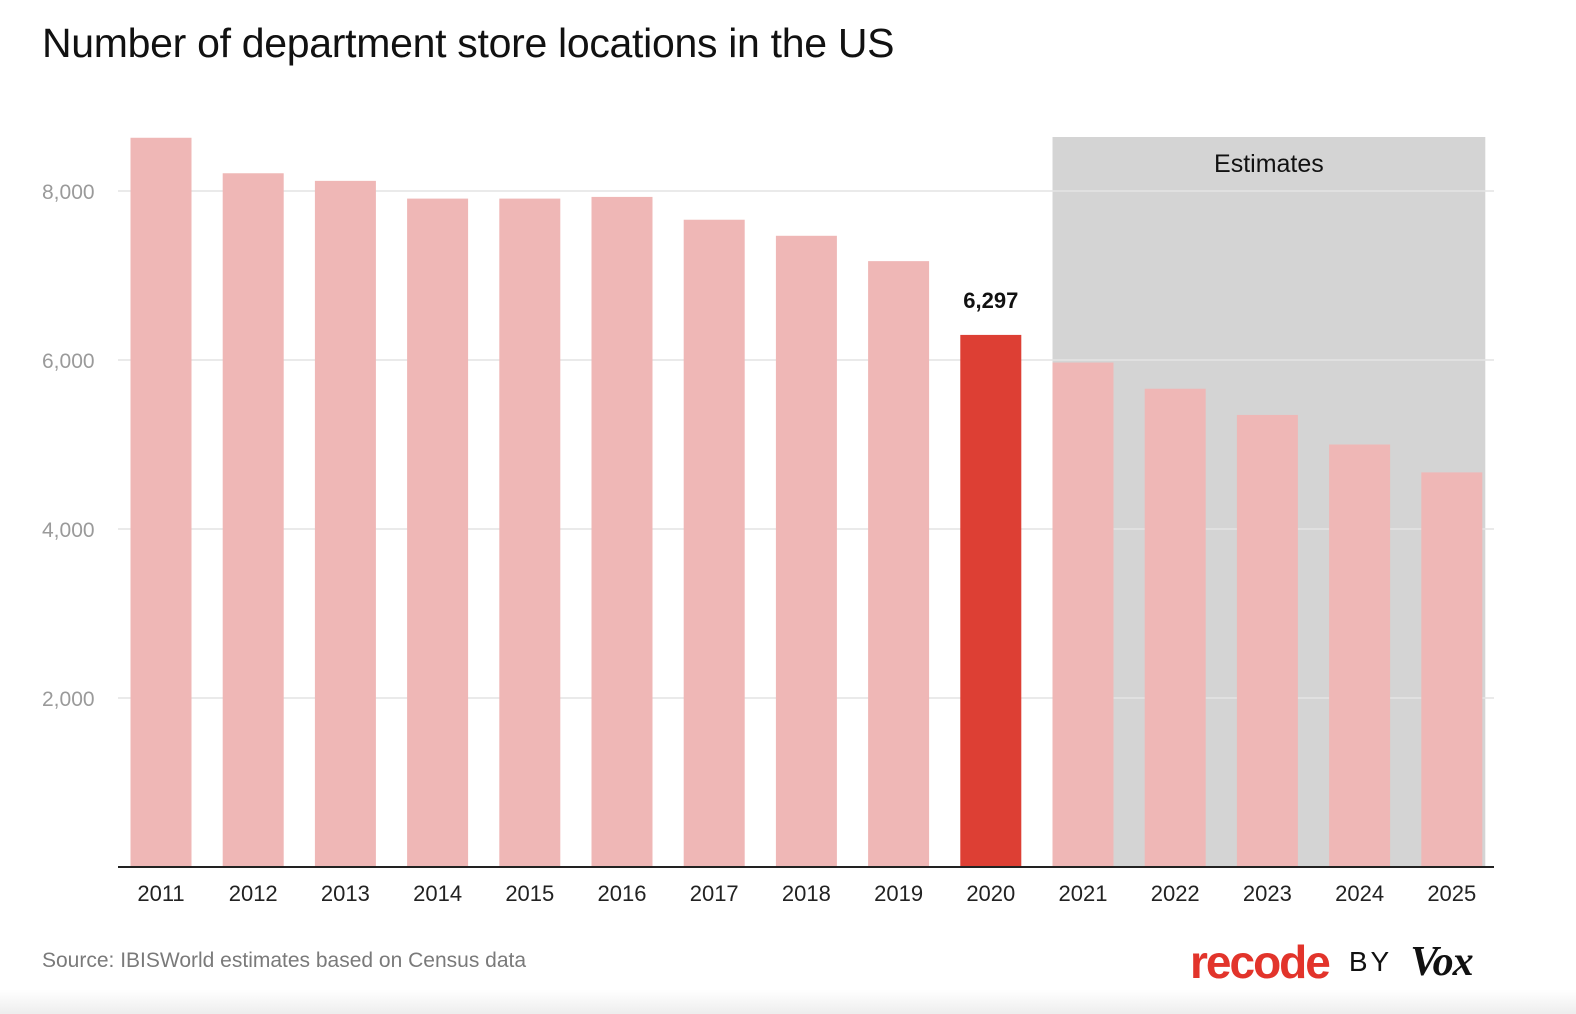 This screenshot has height=1014, width=1576. Describe the element at coordinates (622, 893) in the screenshot. I see `x-tick-label: 2016` at that location.